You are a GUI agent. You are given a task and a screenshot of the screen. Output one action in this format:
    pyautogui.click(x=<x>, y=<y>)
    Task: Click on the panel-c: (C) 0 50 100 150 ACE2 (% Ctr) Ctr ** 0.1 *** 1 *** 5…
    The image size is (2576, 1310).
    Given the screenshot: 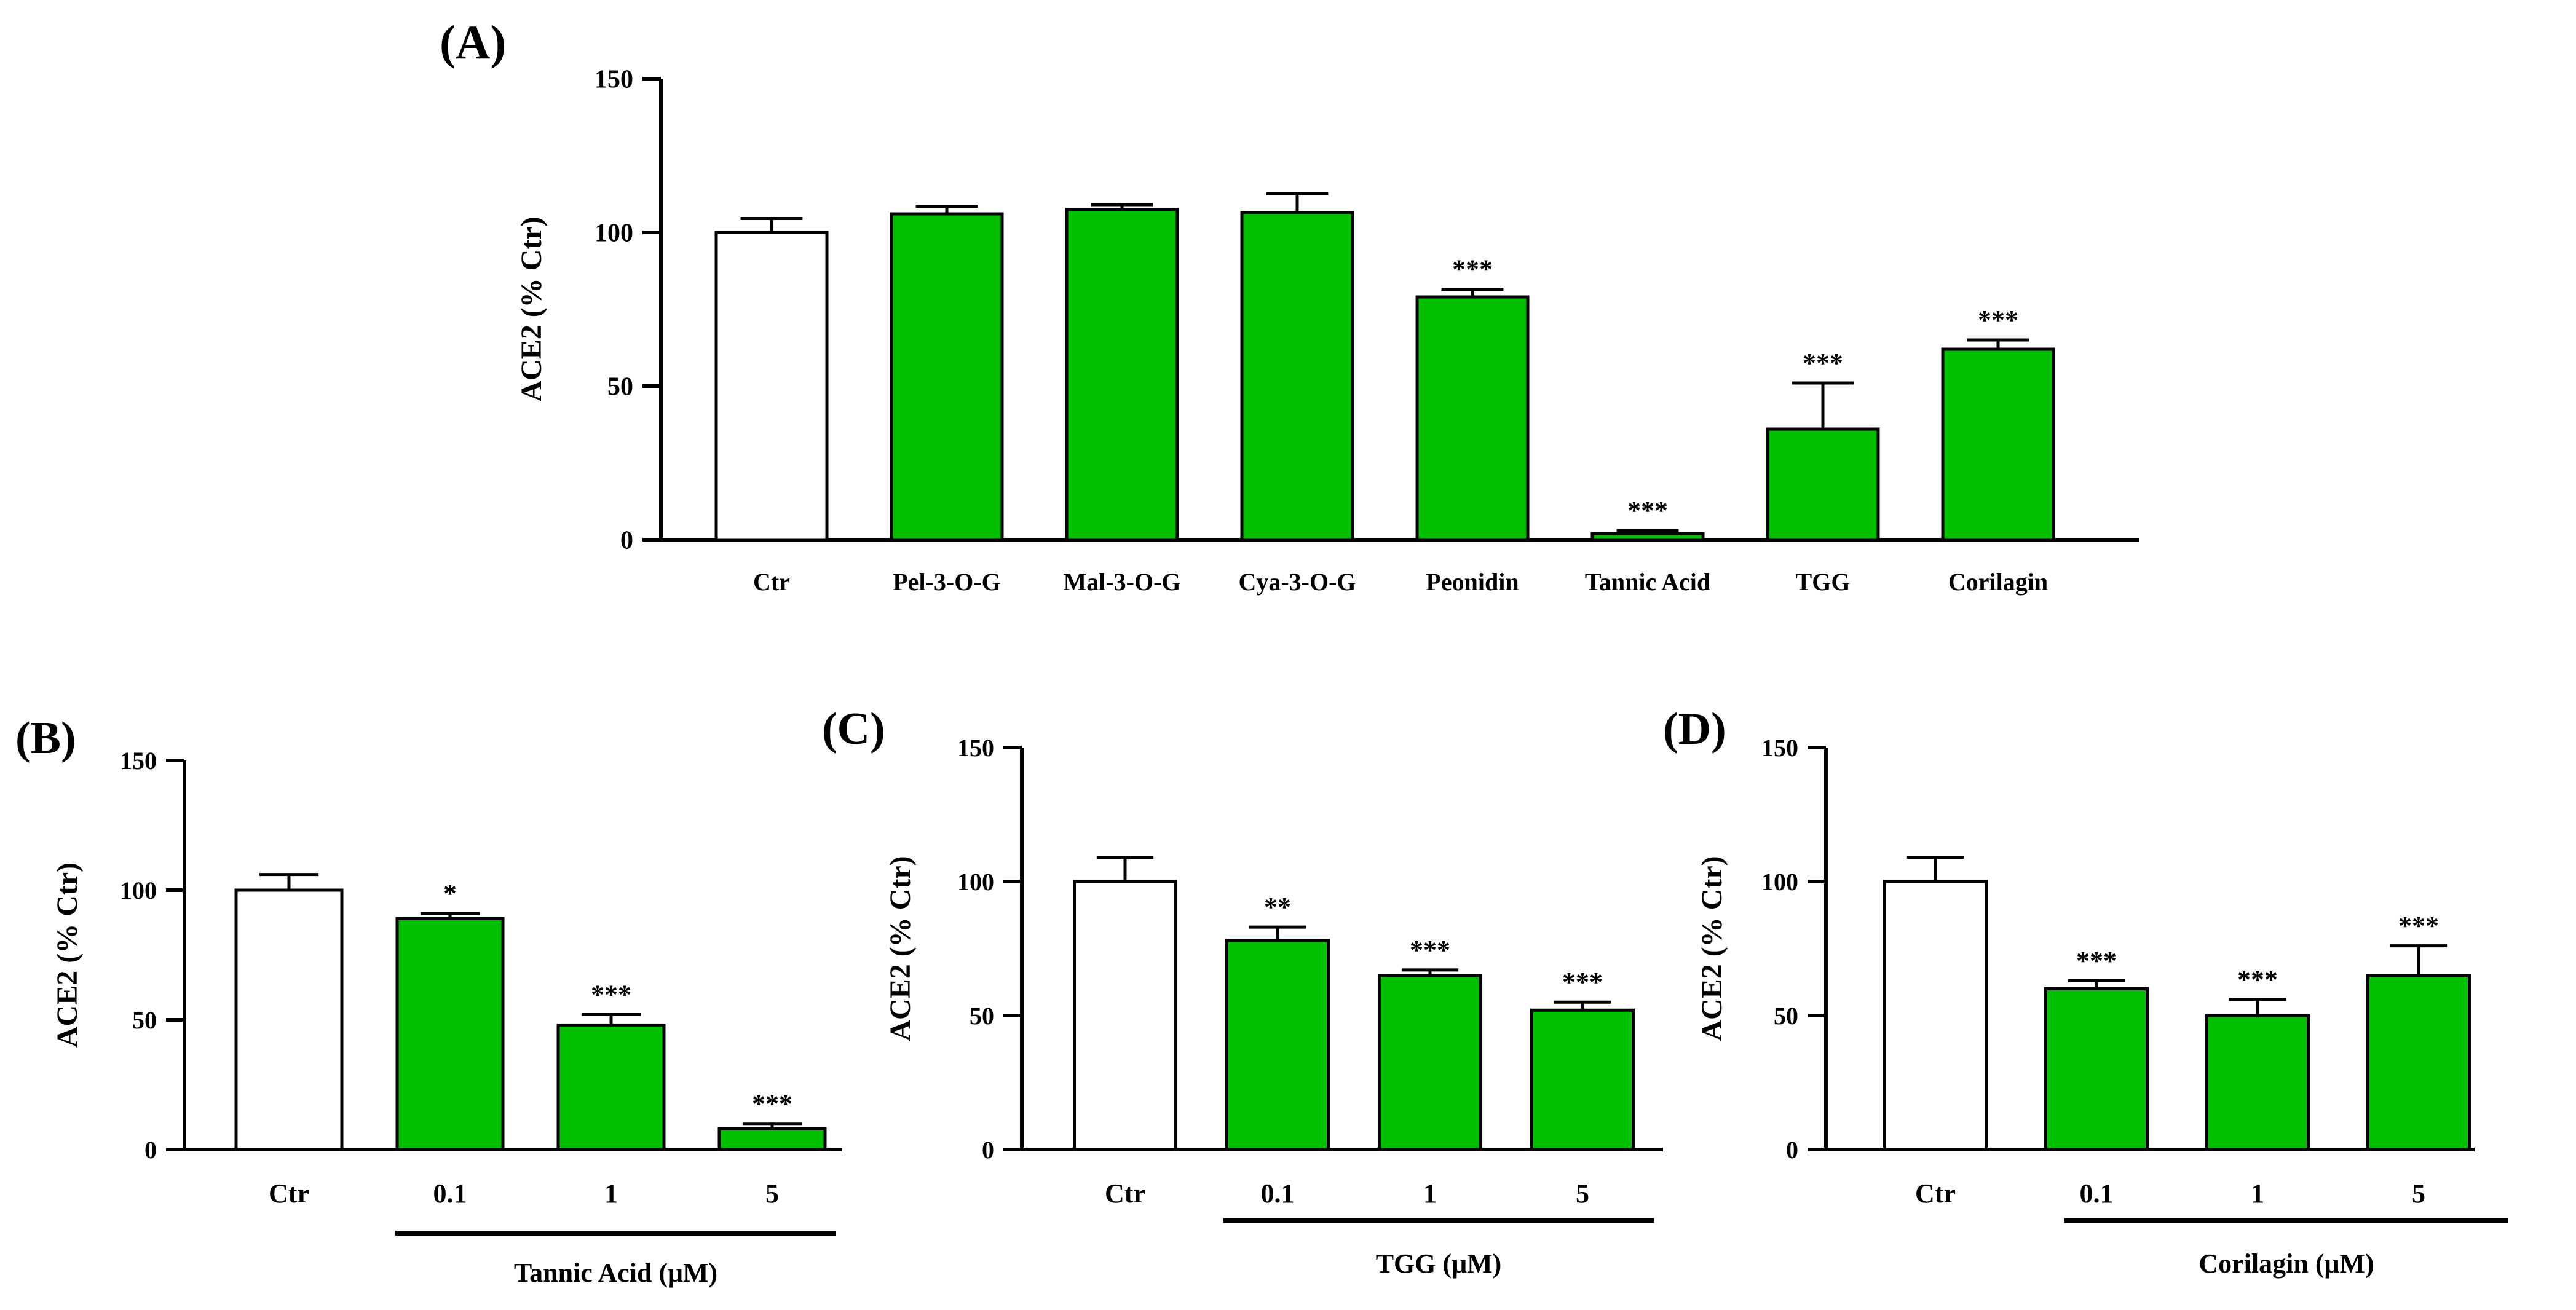 What is the action you would take?
    pyautogui.click(x=1242, y=991)
    